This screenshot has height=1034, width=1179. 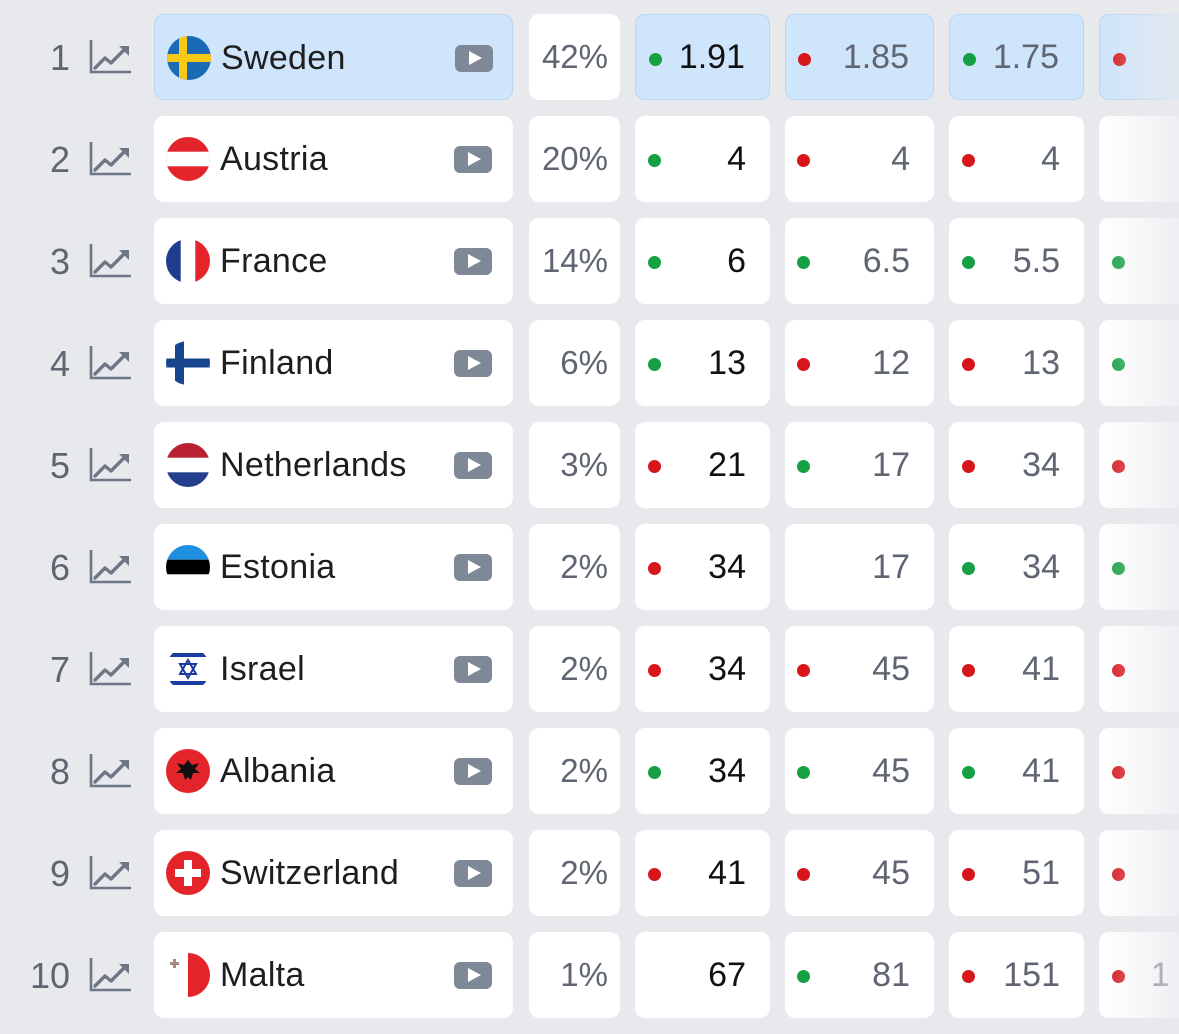 What do you see at coordinates (59, 363) in the screenshot?
I see `rank-number: 4` at bounding box center [59, 363].